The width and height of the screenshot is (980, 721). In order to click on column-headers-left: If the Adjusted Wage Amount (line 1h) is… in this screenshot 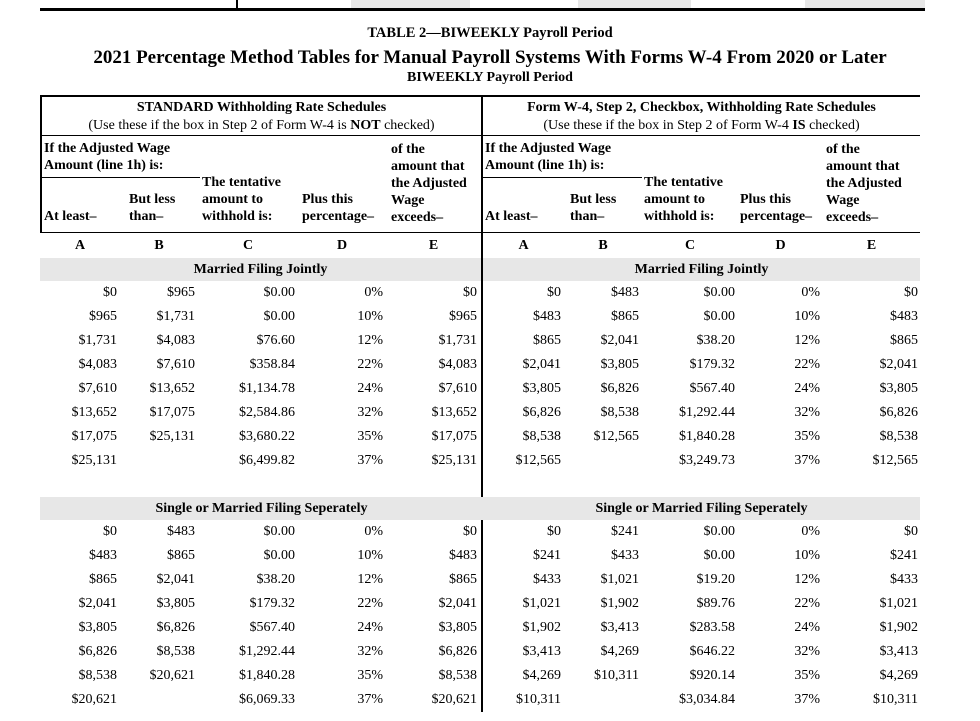, I will do `click(261, 184)`.